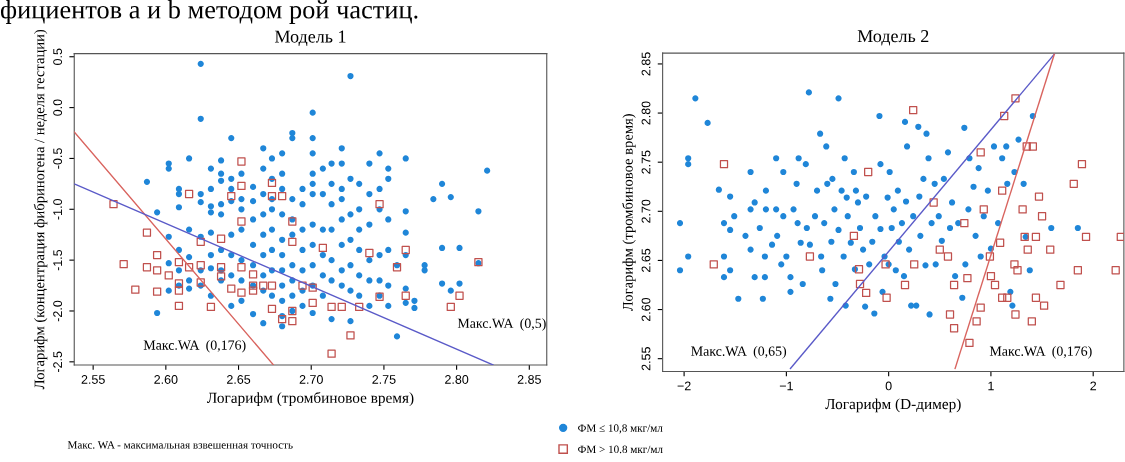  Describe the element at coordinates (58, 107) in the screenshot. I see `y-tick-label: 0.0` at that location.